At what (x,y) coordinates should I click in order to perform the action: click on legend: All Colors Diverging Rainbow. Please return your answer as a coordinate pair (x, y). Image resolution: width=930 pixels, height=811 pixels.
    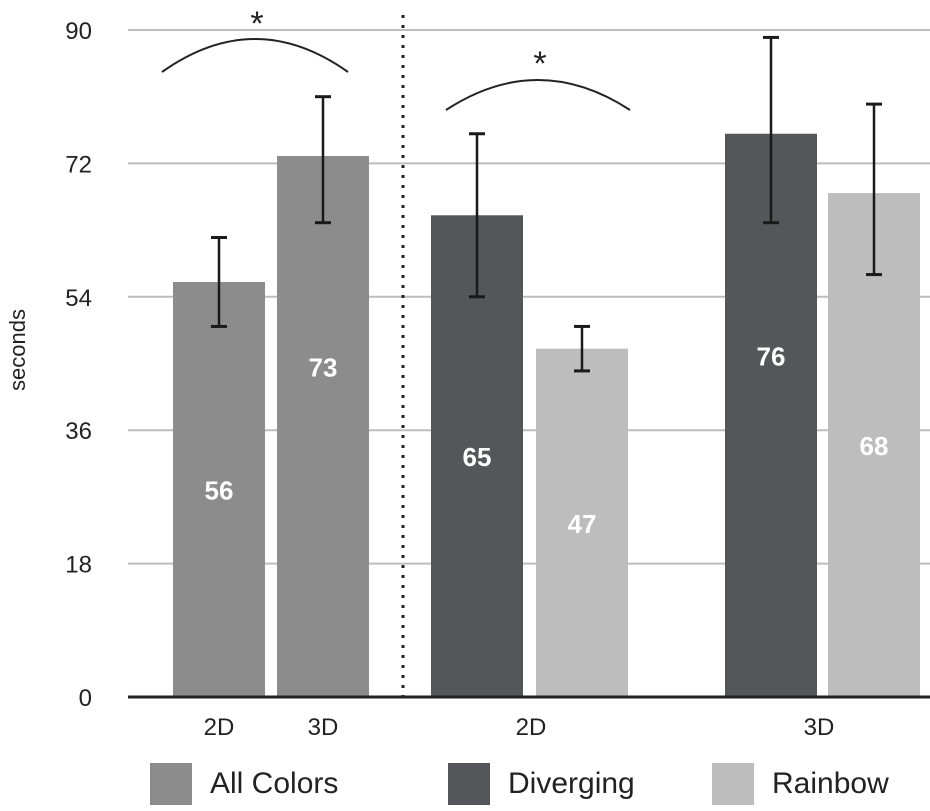
    Looking at the image, I should click on (465, 785).